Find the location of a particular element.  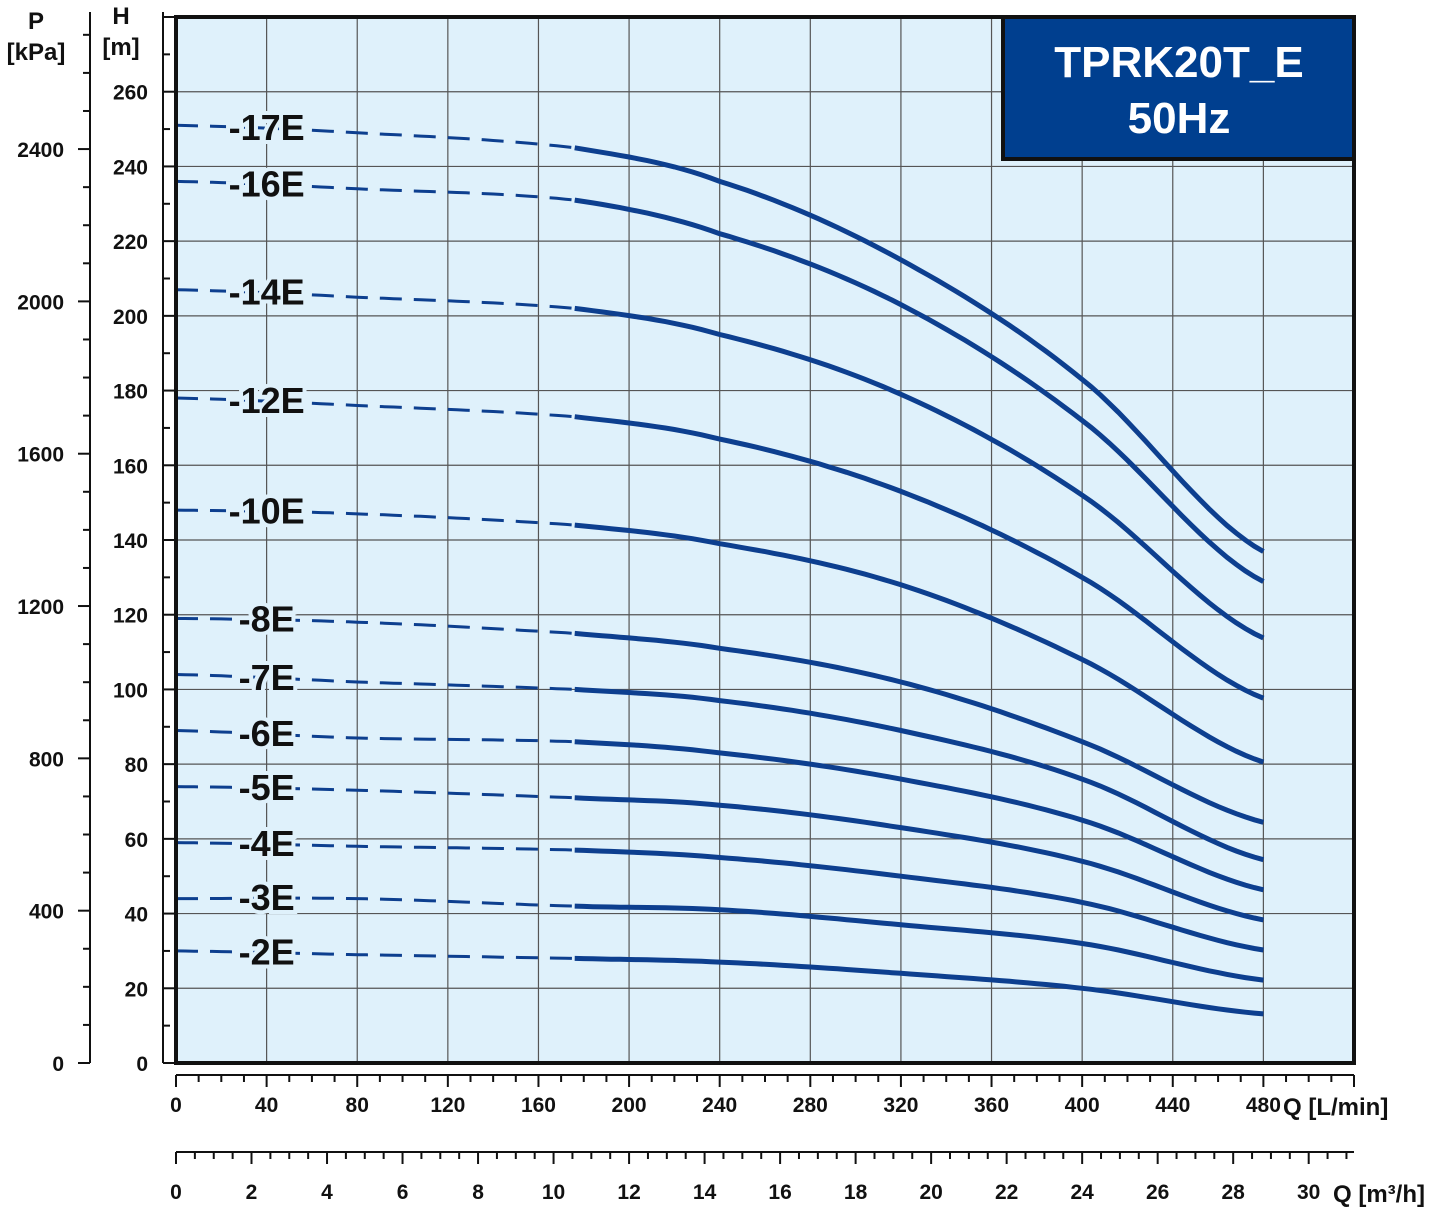

series-label: -6E is located at coordinates (267, 733).